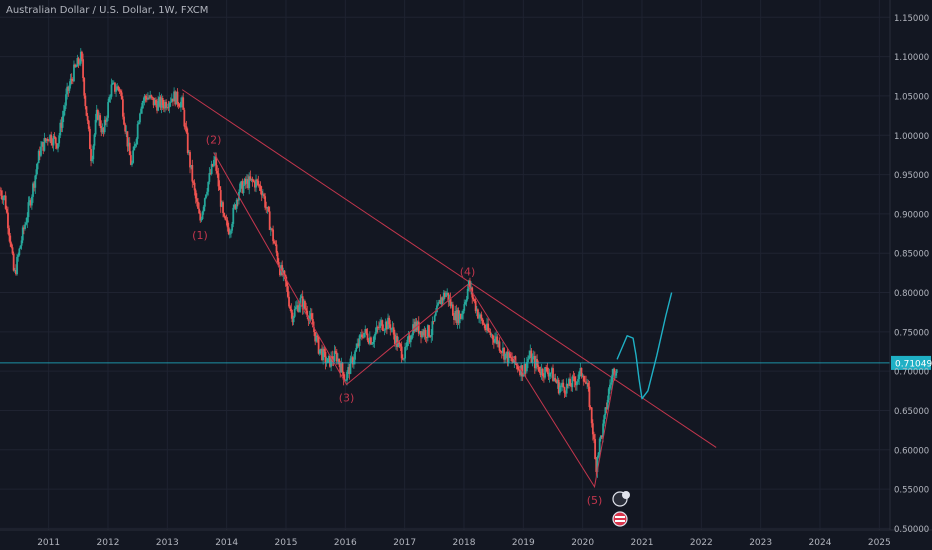  I want to click on y-tick-label: 1.00000, so click(911, 137).